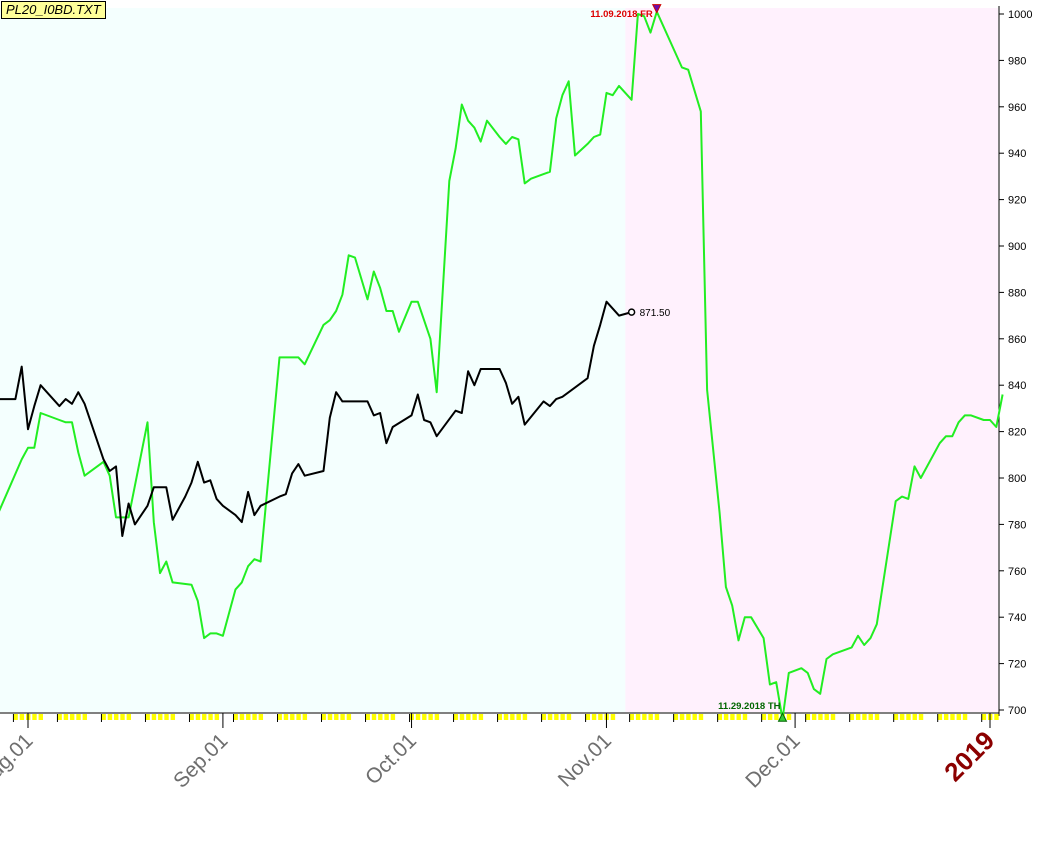 Image resolution: width=1063 pixels, height=849 pixels. Describe the element at coordinates (585, 760) in the screenshot. I see `x-tick-label: Nov.01` at that location.